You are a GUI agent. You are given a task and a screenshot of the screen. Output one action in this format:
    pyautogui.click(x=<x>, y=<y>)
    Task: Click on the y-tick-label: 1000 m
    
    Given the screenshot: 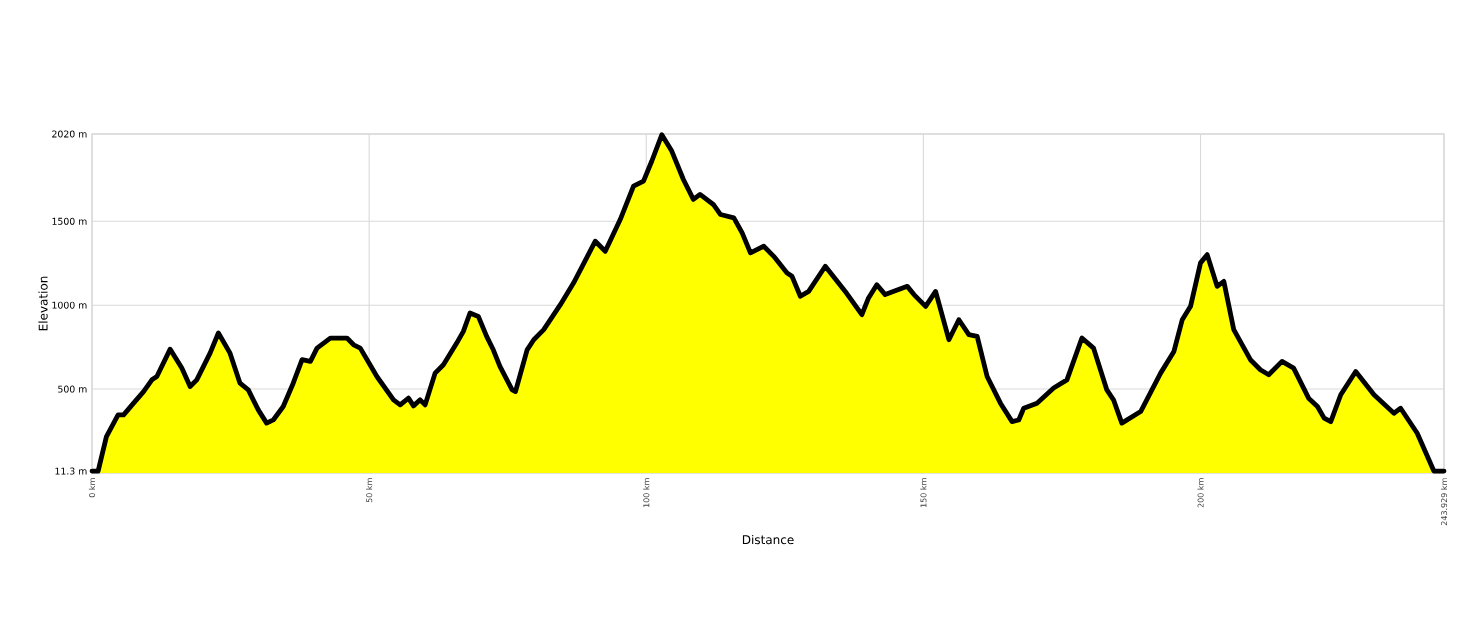 What is the action you would take?
    pyautogui.click(x=69, y=305)
    